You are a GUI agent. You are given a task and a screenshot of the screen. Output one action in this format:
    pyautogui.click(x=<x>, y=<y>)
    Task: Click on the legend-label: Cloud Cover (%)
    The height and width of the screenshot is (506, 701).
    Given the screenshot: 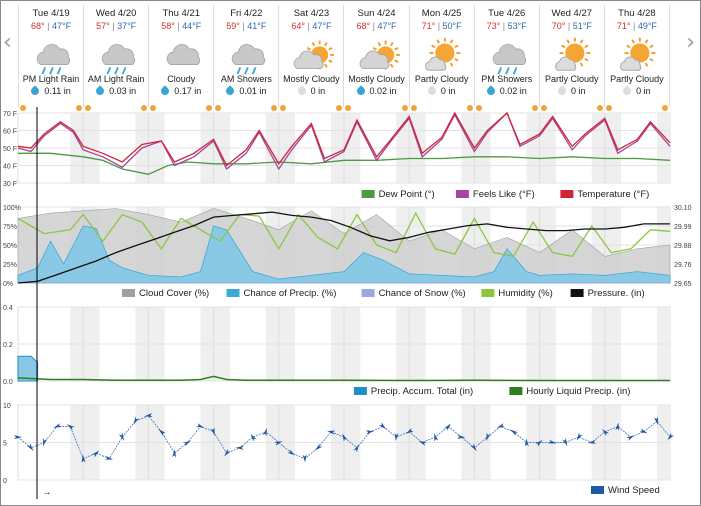 What is the action you would take?
    pyautogui.click(x=174, y=293)
    